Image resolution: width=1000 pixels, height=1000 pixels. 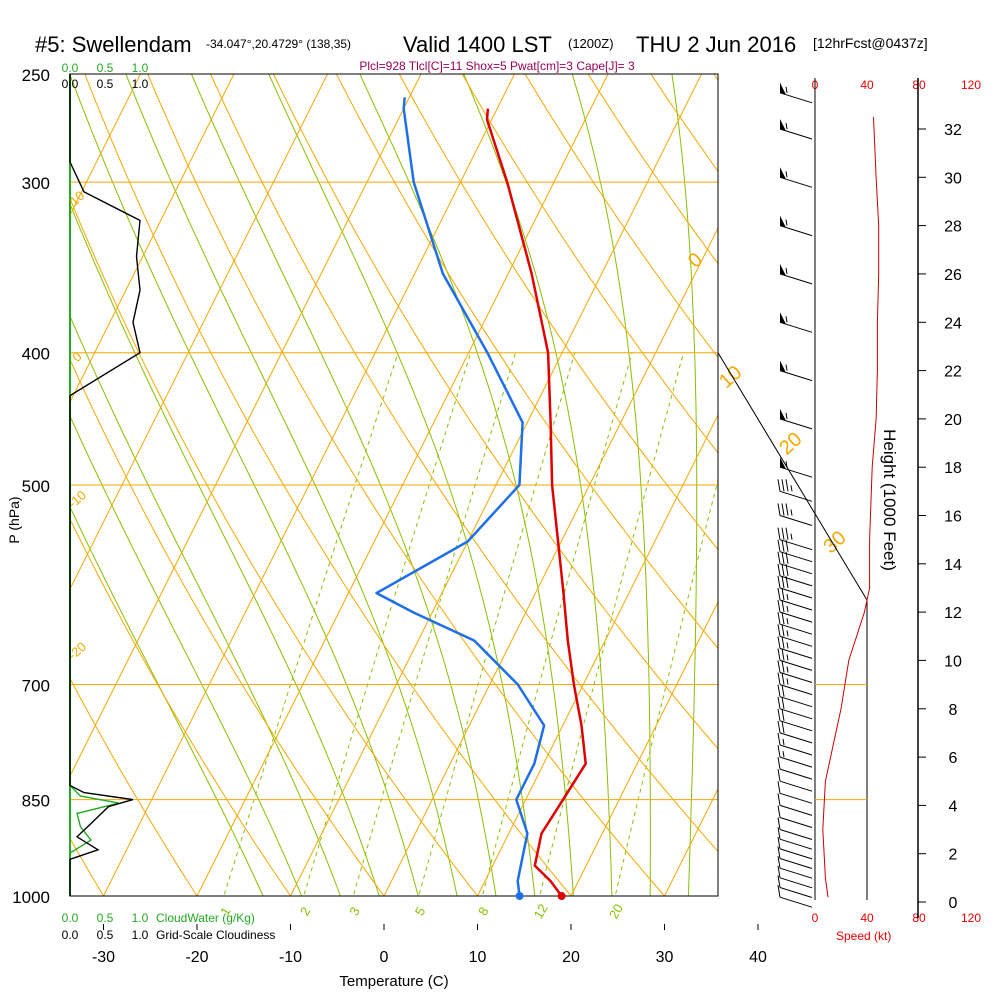 What do you see at coordinates (94, 485) in the screenshot?
I see `cloudwater-profile` at bounding box center [94, 485].